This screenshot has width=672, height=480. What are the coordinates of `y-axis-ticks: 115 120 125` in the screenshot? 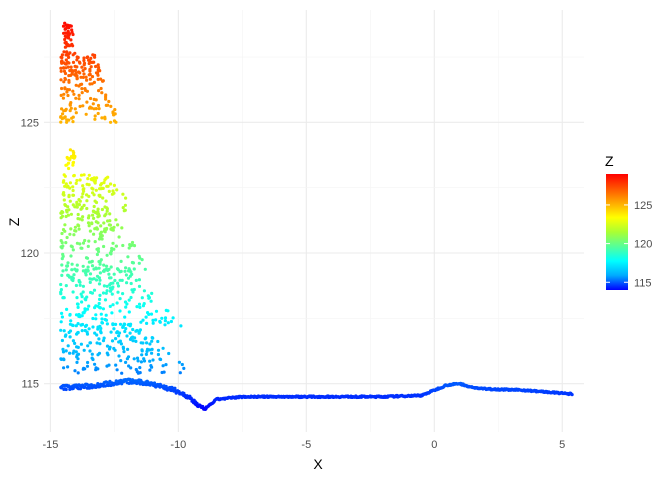 It's located at (30, 253).